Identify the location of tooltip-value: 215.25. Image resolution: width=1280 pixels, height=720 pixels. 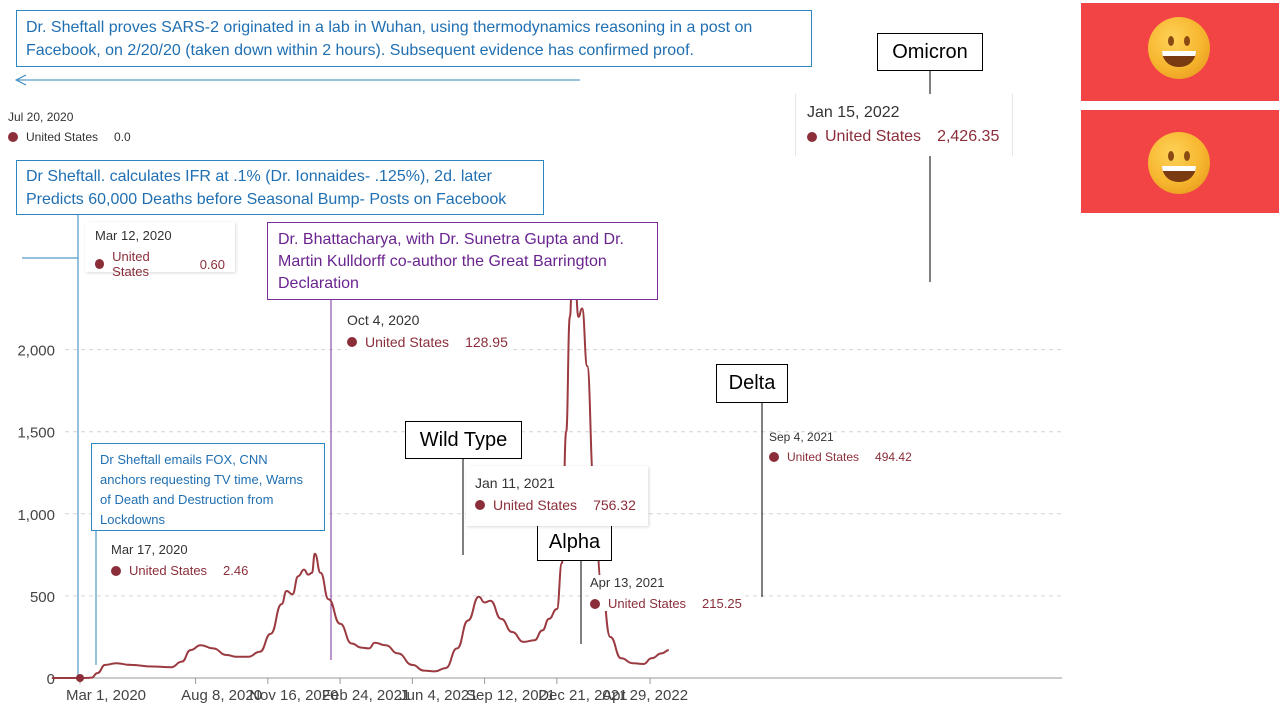
(722, 603).